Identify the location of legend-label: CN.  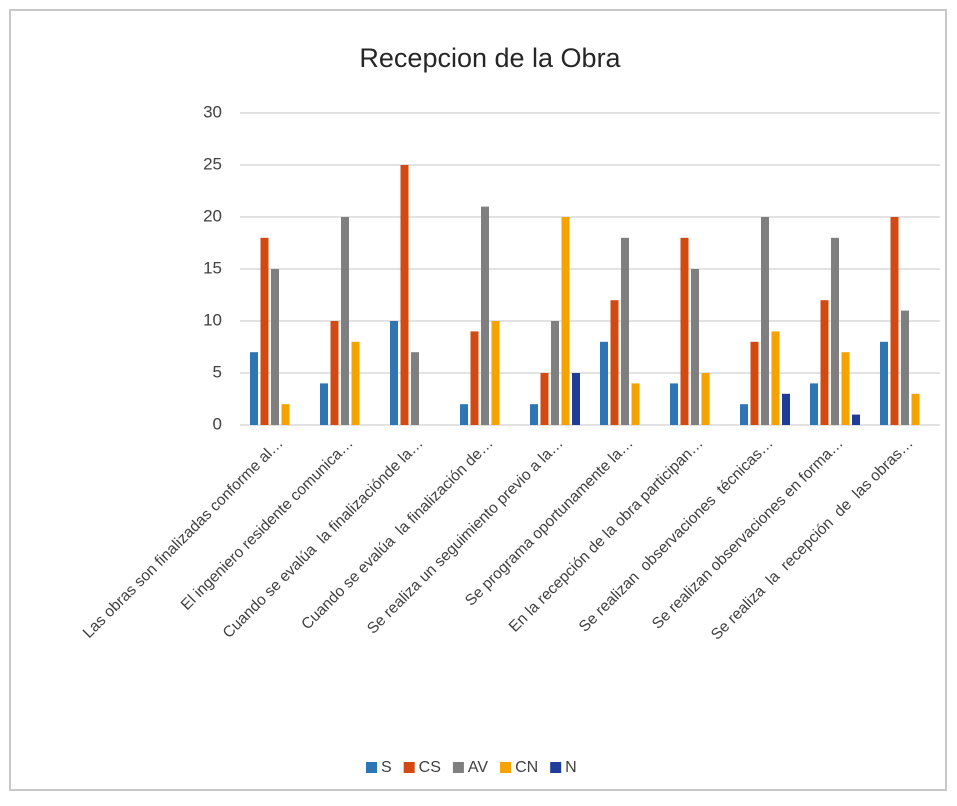
(526, 767).